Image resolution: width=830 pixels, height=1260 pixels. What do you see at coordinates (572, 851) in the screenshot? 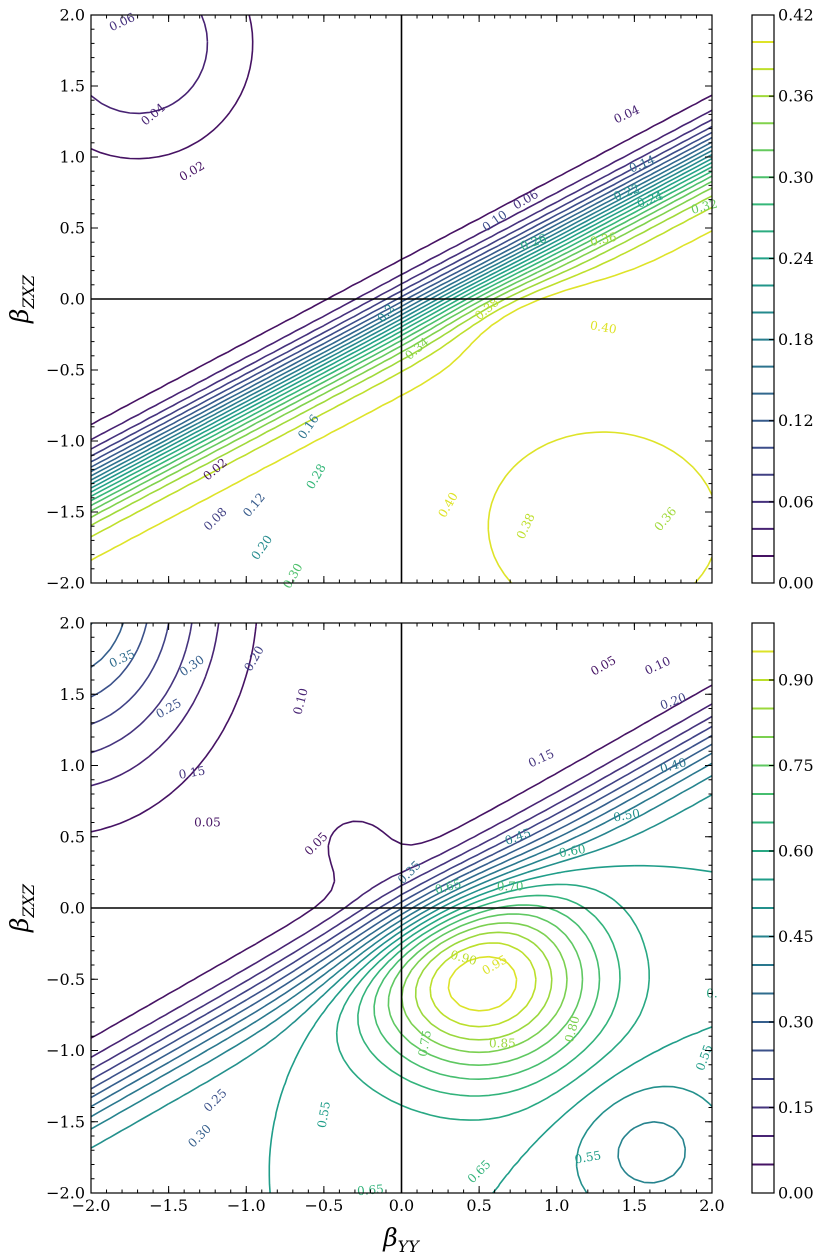
I see `contour-label: 0.60` at bounding box center [572, 851].